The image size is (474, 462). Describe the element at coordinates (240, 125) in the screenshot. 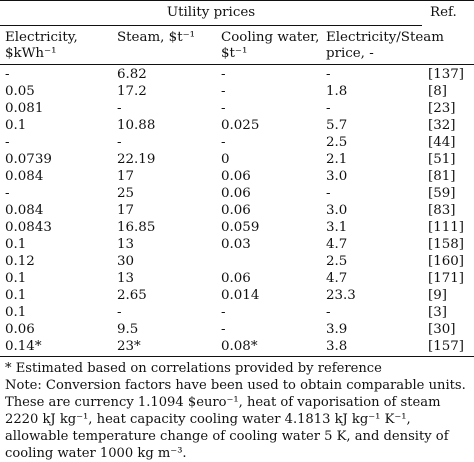

I see `cooling-water-cell: 0.025` at that location.